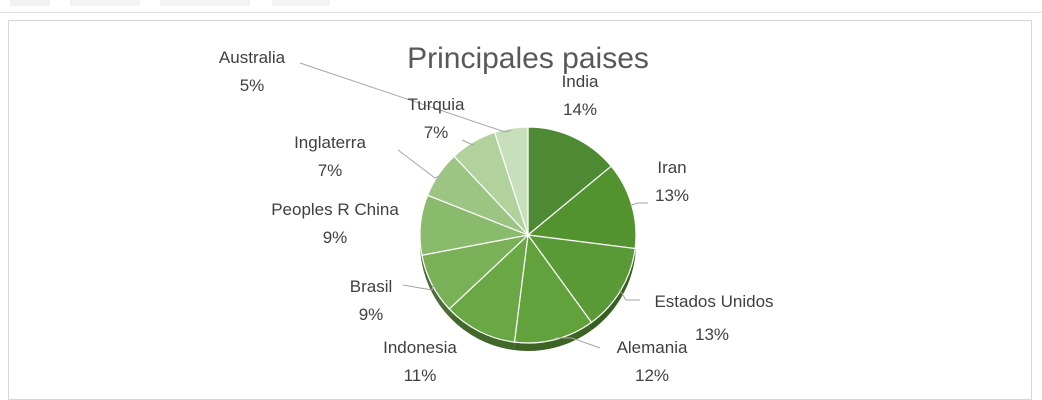 This screenshot has height=400, width=1042. What do you see at coordinates (580, 81) in the screenshot?
I see `slice-label-india: India` at bounding box center [580, 81].